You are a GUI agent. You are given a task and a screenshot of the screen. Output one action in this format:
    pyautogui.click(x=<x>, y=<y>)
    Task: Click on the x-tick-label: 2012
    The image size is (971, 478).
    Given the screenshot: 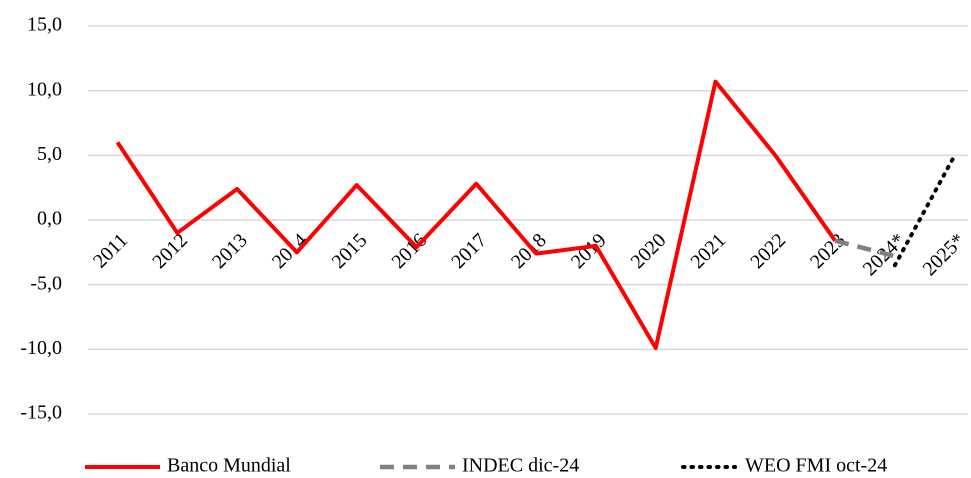 What is the action you would take?
    pyautogui.click(x=170, y=251)
    